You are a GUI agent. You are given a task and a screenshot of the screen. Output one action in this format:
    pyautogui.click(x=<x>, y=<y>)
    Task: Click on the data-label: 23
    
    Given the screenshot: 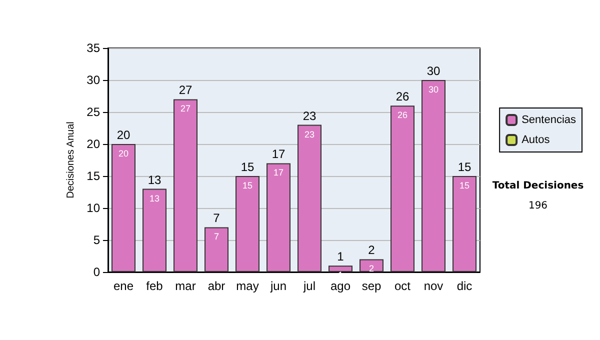 What is the action you would take?
    pyautogui.click(x=309, y=134)
    